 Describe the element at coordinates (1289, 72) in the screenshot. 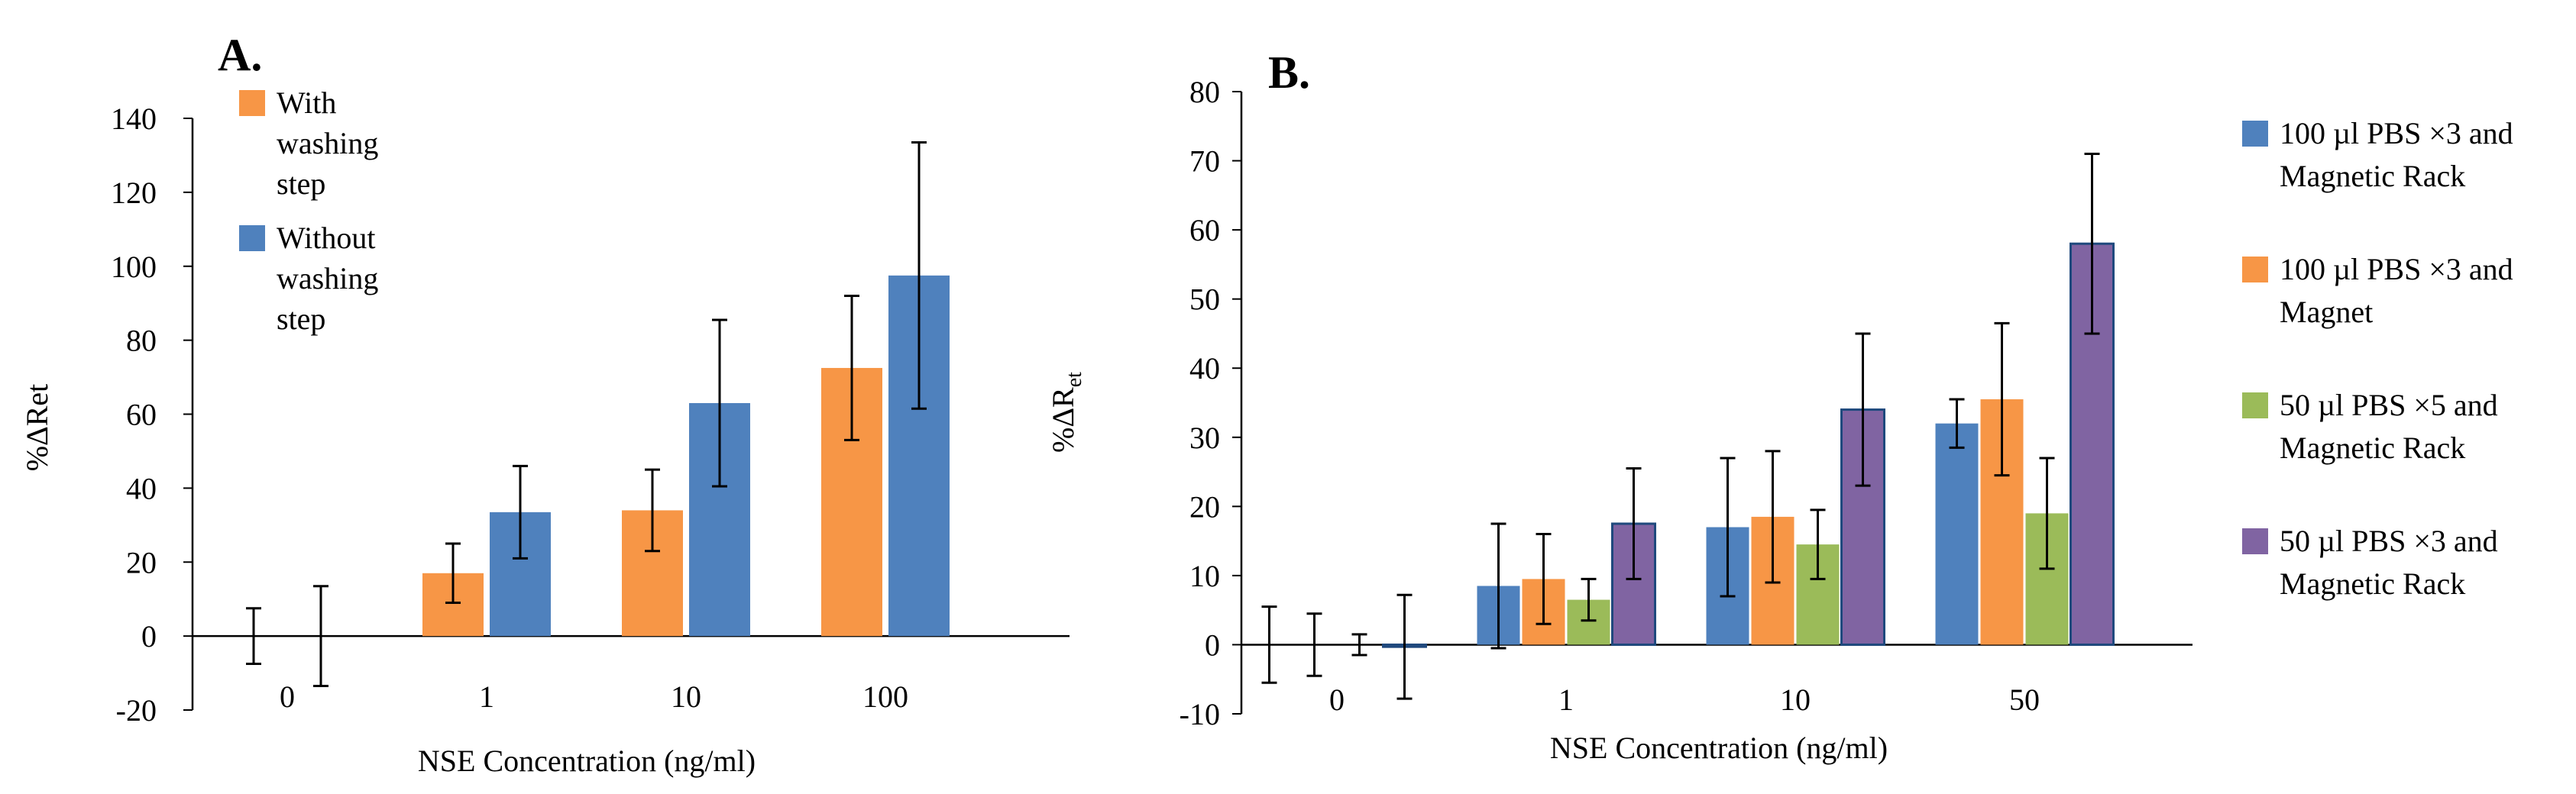

I see `panel-label: B.` at that location.